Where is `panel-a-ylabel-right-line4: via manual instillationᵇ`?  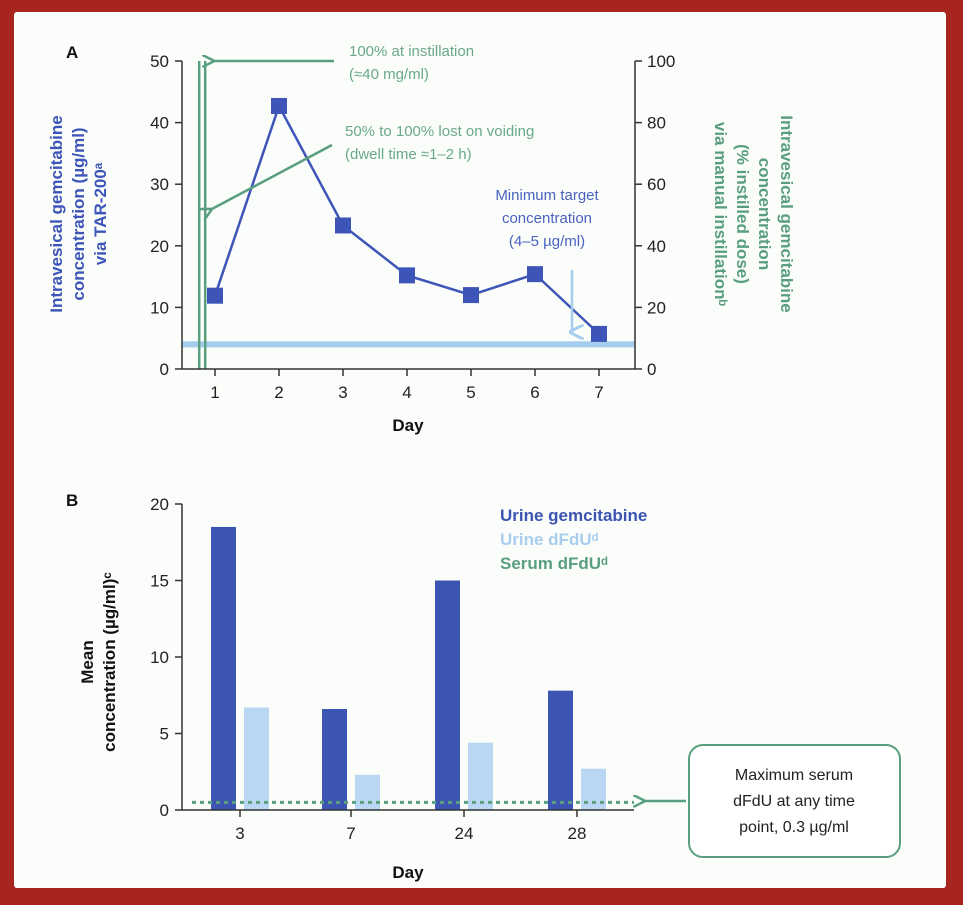
panel-a-ylabel-right-line4: via manual instillationᵇ is located at coordinates (720, 214).